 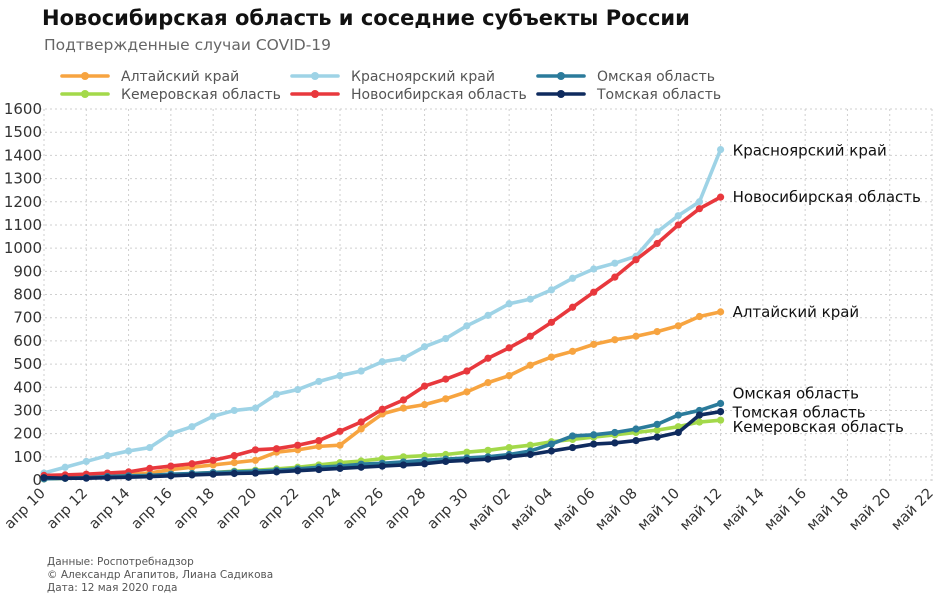 What do you see at coordinates (408, 95) in the screenshot?
I see `legend-item: Новосибирская область` at bounding box center [408, 95].